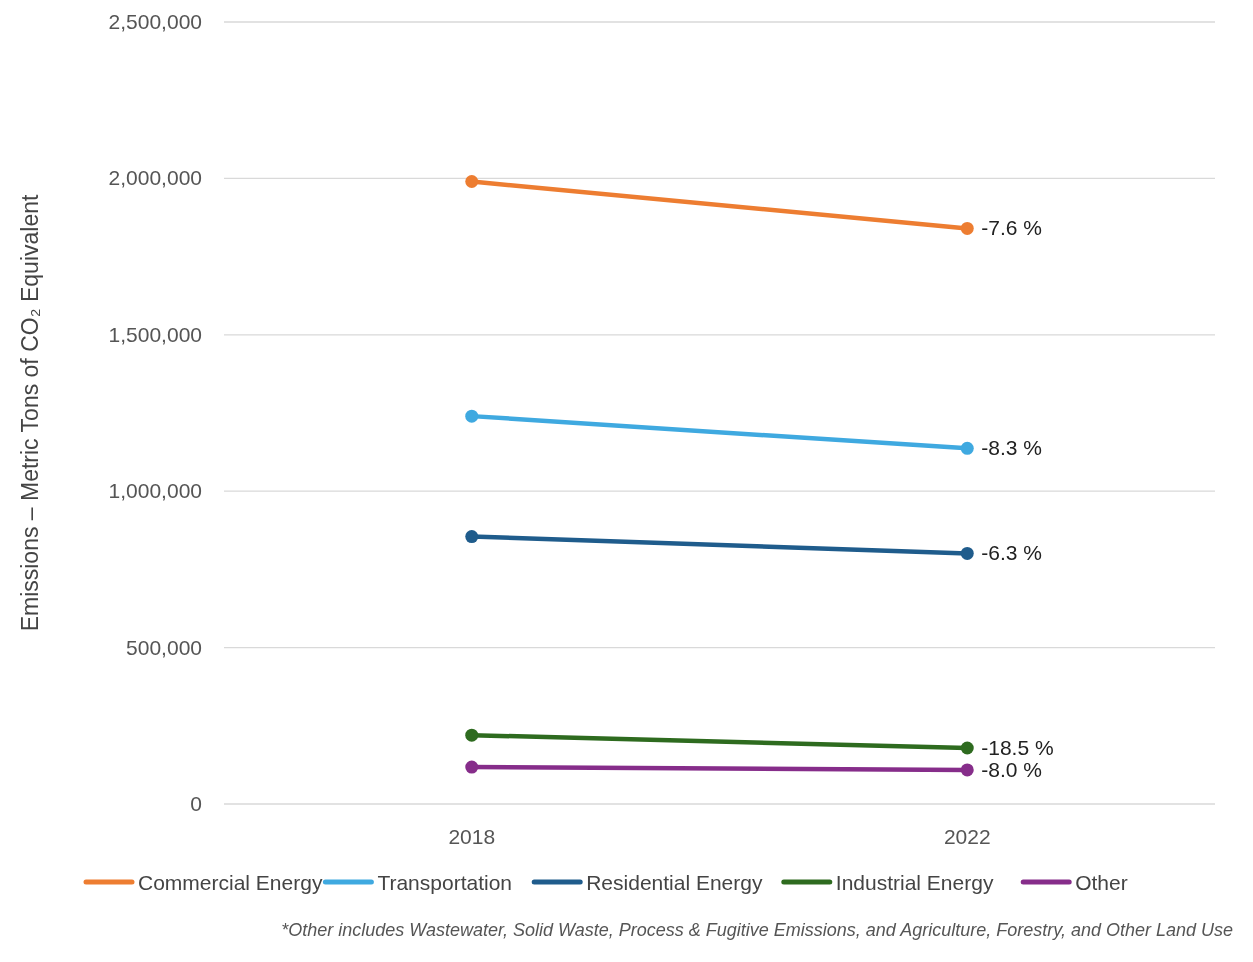 The width and height of the screenshot is (1253, 962). What do you see at coordinates (1011, 769) in the screenshot?
I see `annotation: -8.0 %` at bounding box center [1011, 769].